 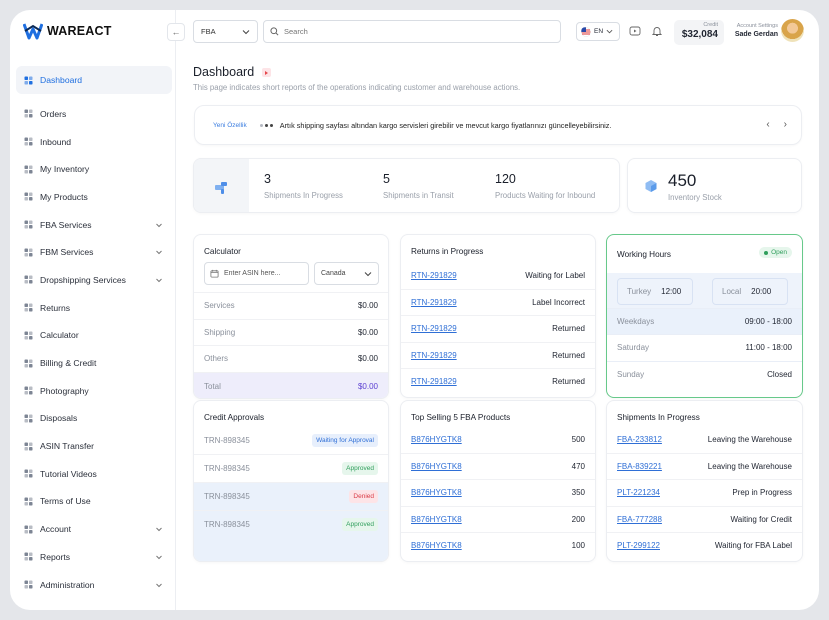 I want to click on reports-icon, so click(x=28, y=556).